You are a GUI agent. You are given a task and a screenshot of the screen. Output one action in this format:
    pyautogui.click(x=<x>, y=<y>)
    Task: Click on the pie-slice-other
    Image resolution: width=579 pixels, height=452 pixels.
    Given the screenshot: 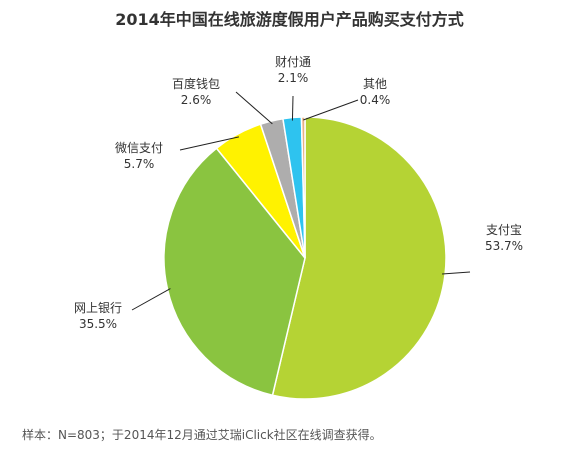 What is the action you would take?
    pyautogui.click(x=303, y=187)
    